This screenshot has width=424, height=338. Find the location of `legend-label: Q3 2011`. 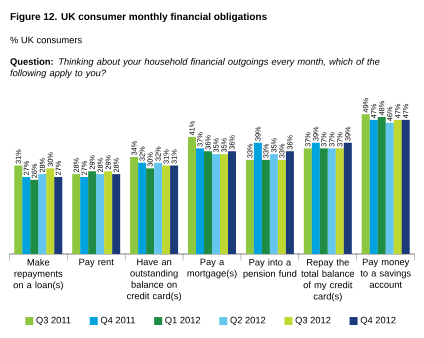

legend-label: Q3 2011 is located at coordinates (53, 321).